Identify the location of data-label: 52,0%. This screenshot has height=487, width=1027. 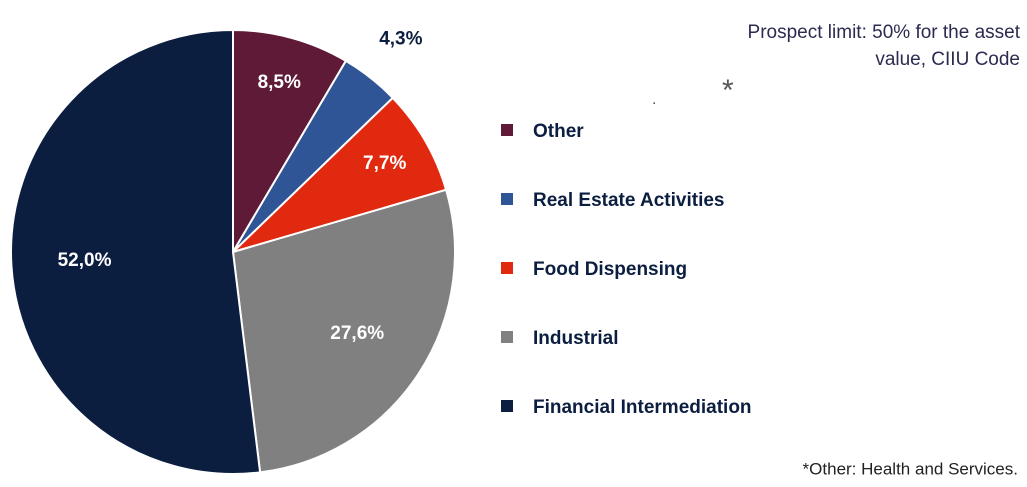
(85, 260).